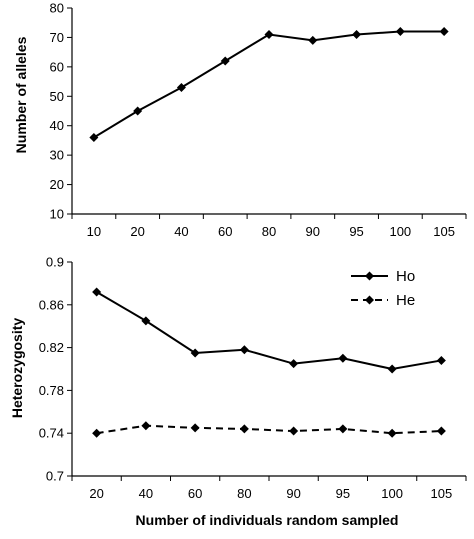 The image size is (474, 539). I want to click on y-tick-label: 20, so click(57, 184).